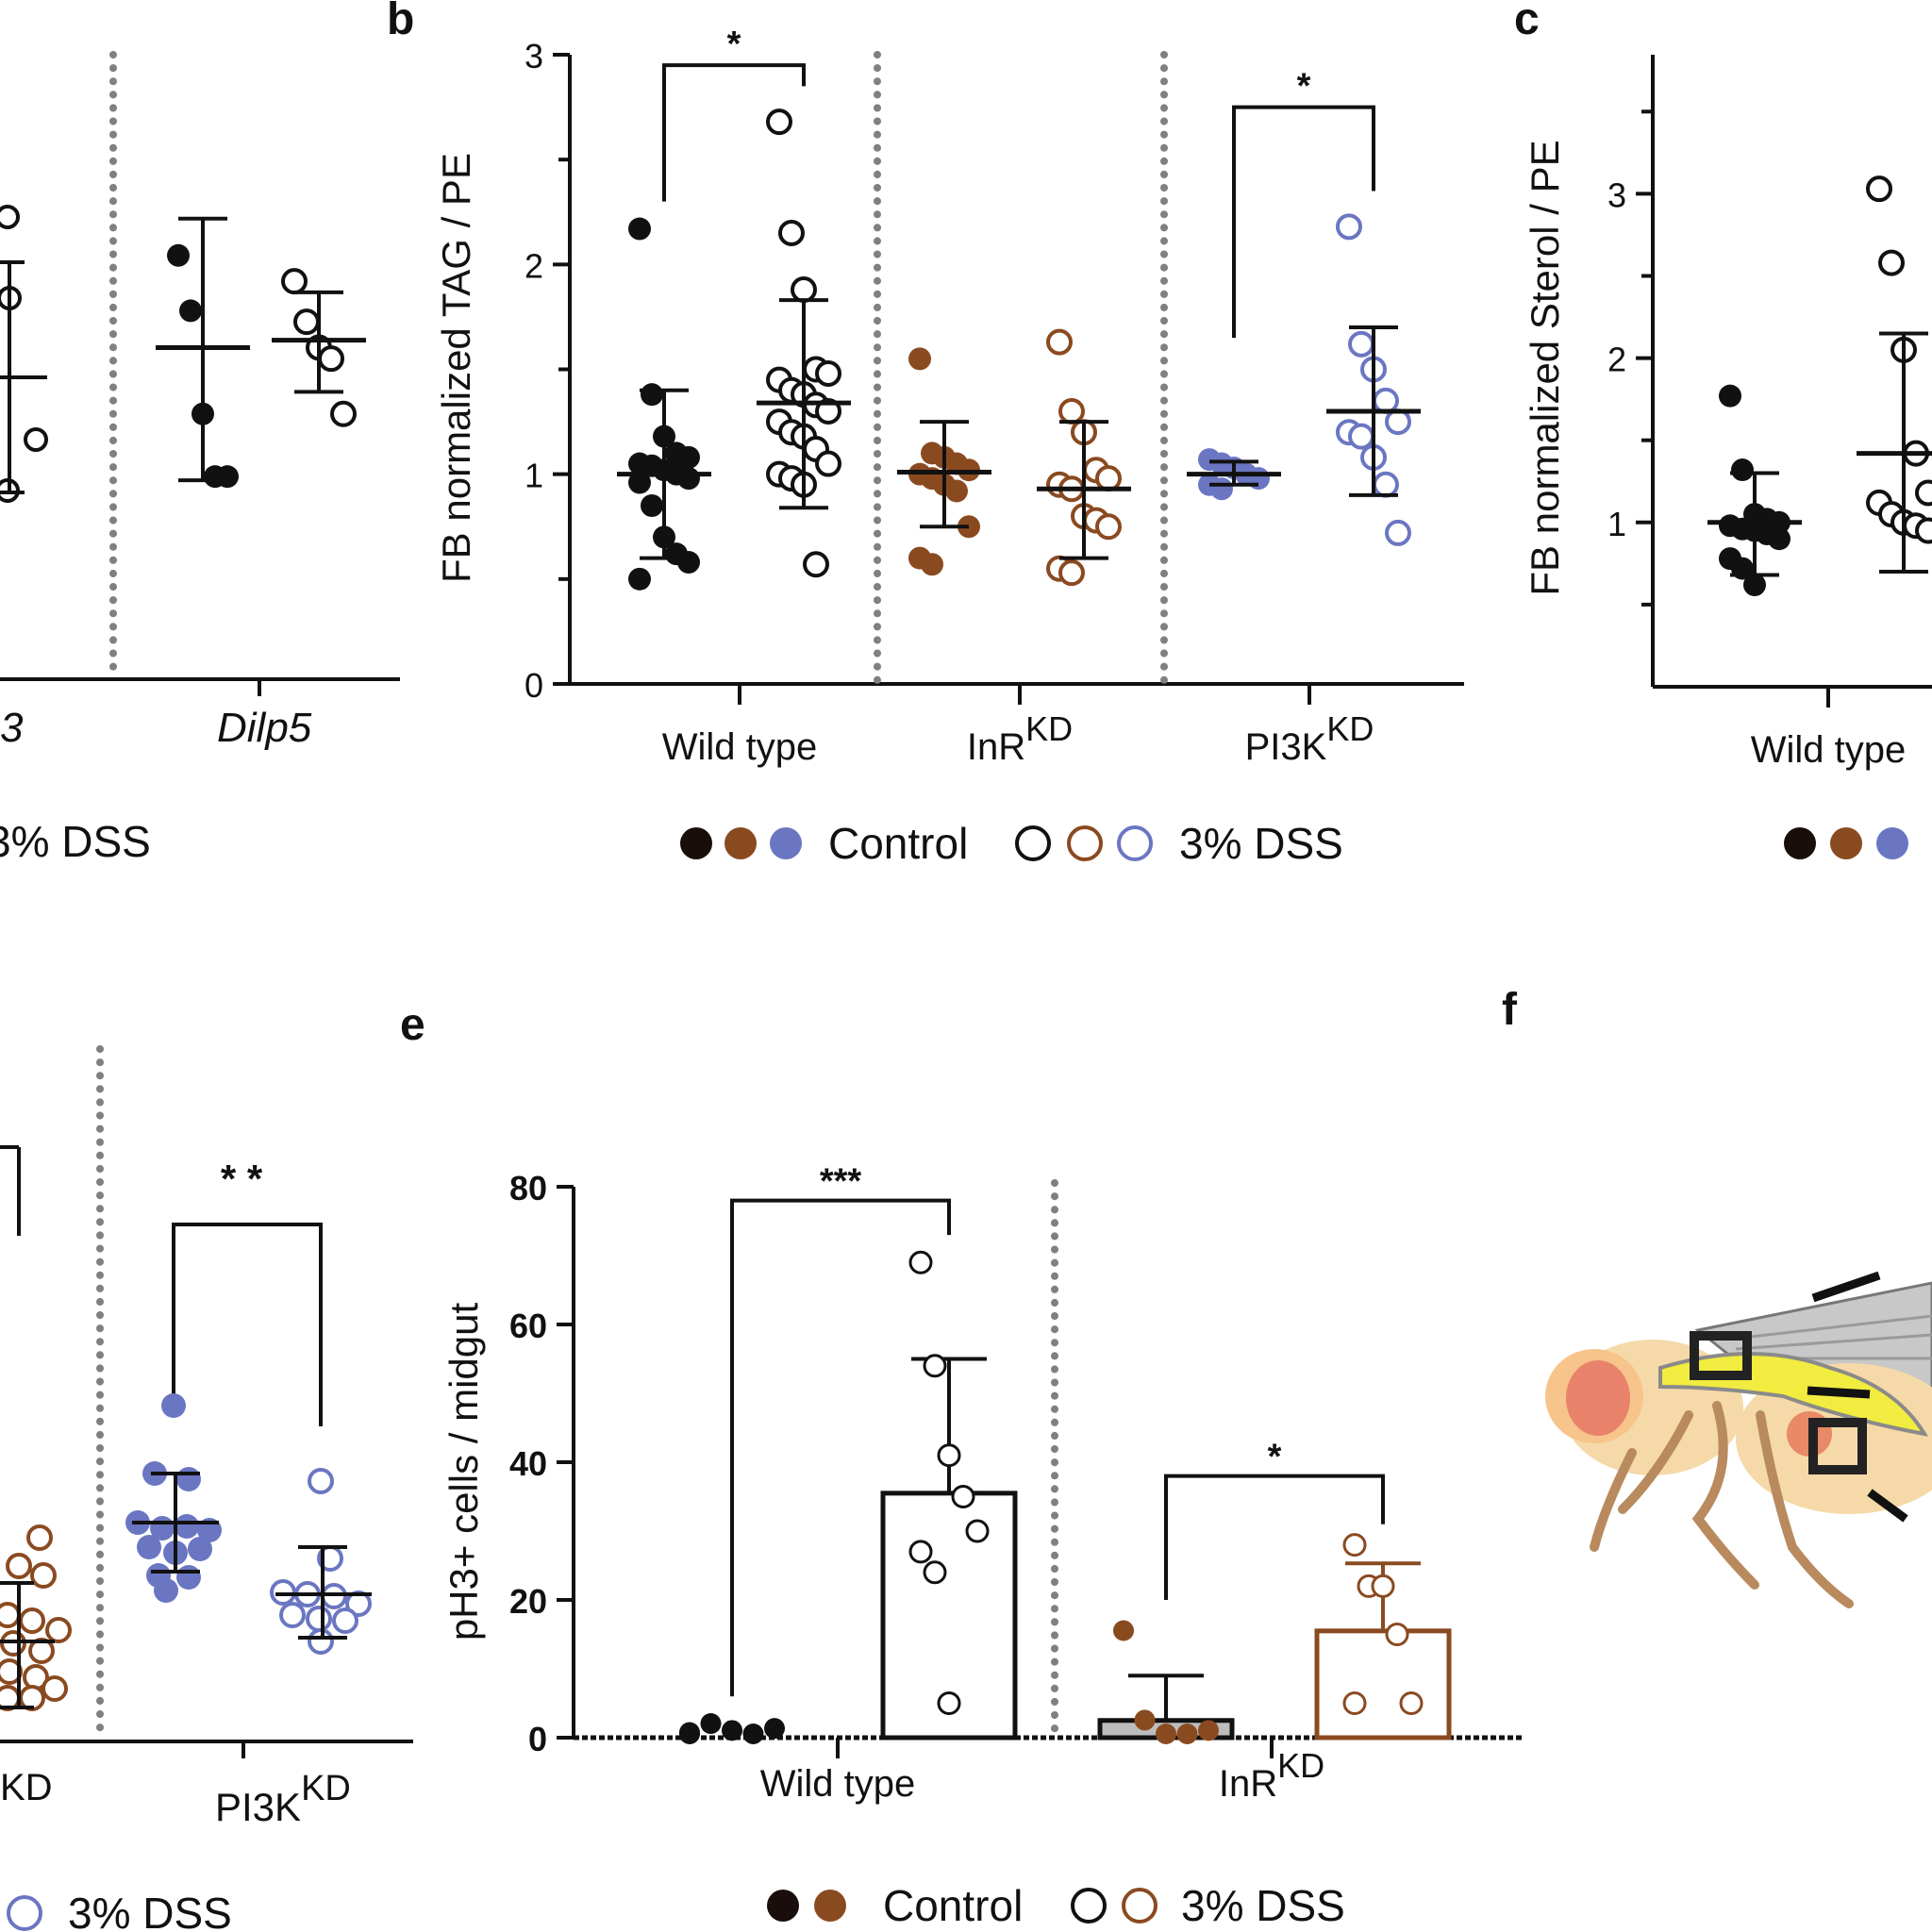  I want to click on panel-b-category-label: Wild type, so click(740, 747).